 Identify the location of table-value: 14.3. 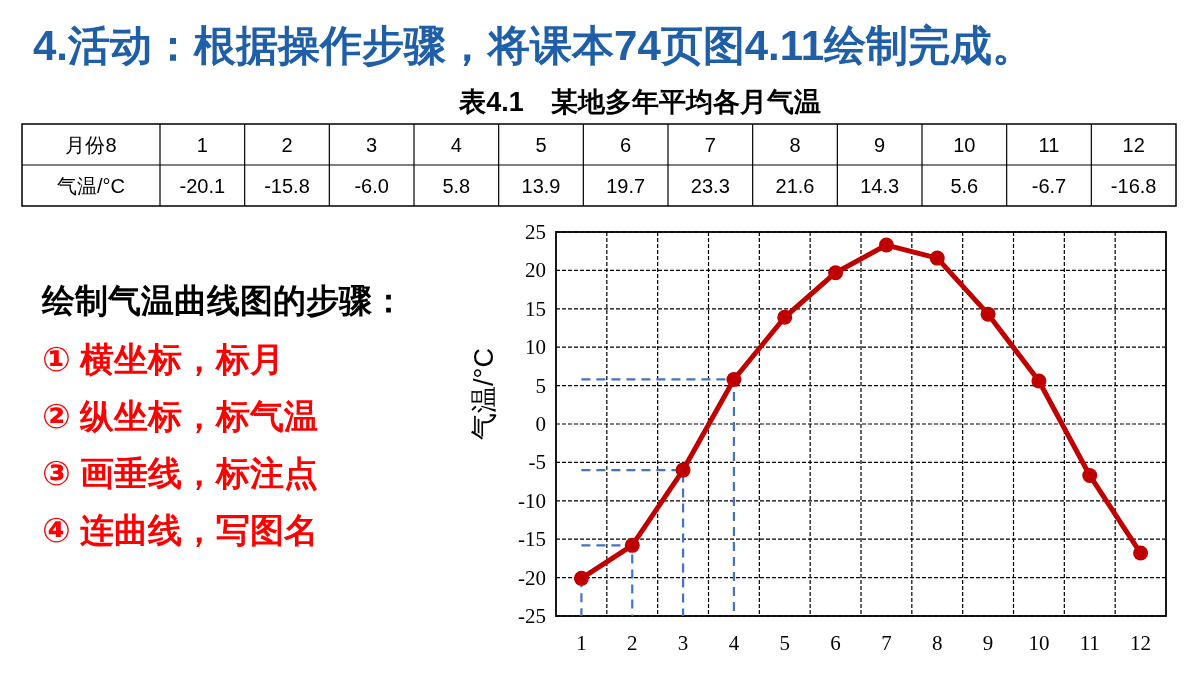
(880, 185).